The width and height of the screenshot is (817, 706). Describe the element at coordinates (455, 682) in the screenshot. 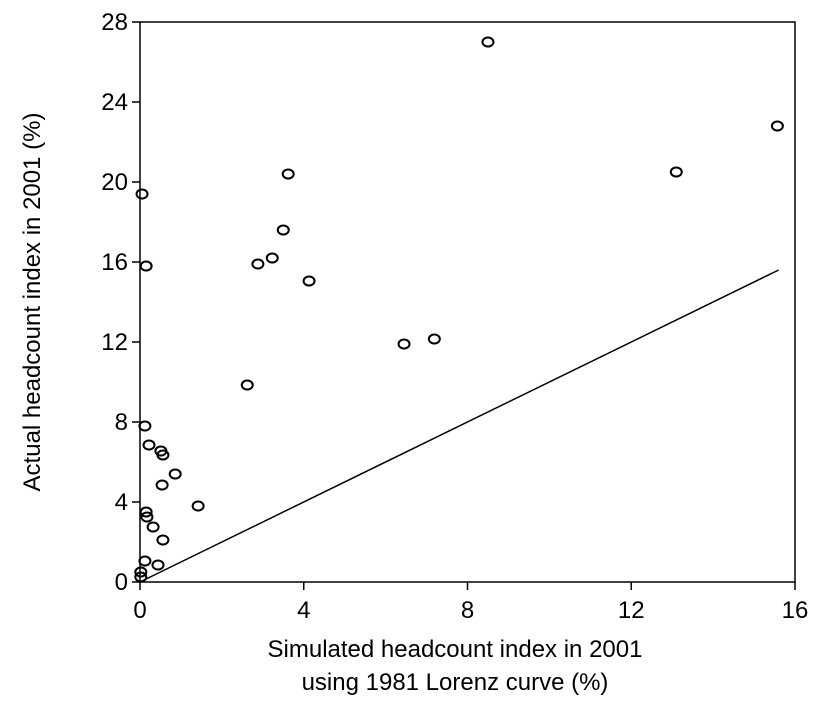

I see `x-axis-label: using 1981 Lorenz curve (%)` at that location.